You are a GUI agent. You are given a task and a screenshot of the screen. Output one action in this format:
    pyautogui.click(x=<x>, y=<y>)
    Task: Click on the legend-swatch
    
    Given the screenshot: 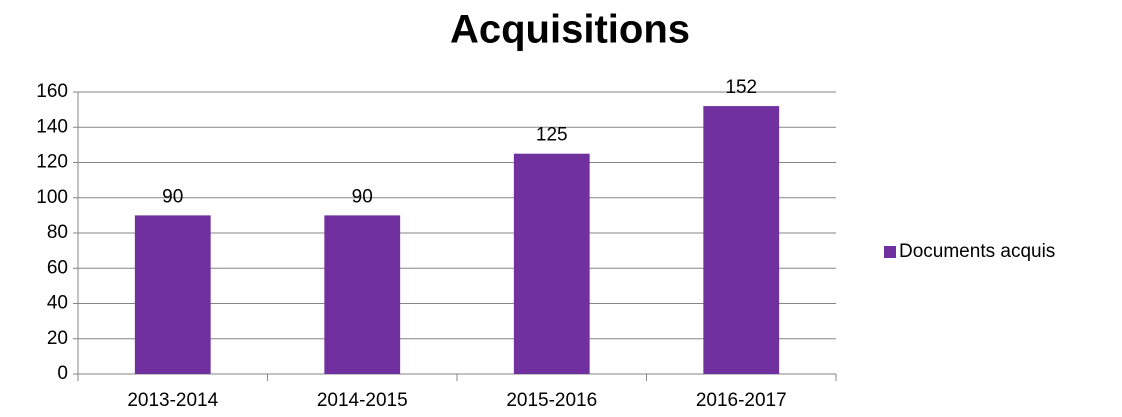 What is the action you would take?
    pyautogui.click(x=890, y=252)
    